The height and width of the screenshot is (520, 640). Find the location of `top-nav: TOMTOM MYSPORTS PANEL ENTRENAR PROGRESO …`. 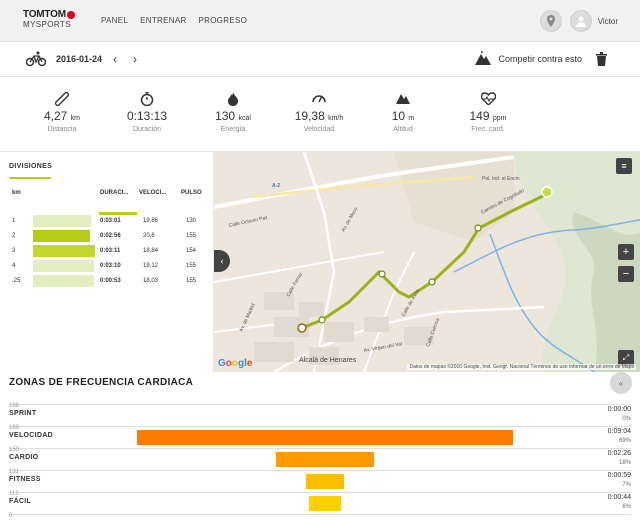

top-nav: TOMTOM MYSPORTS PANEL ENTRENAR PROGRESO … is located at coordinates (320, 21).